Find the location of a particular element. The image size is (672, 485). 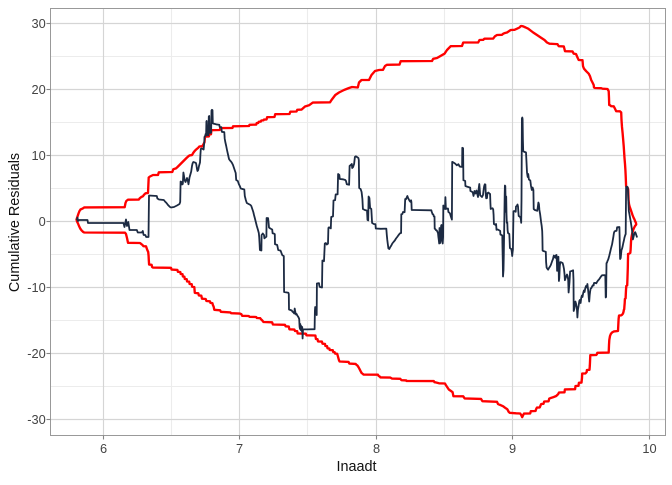

svg-text: 9 is located at coordinates (512, 448).